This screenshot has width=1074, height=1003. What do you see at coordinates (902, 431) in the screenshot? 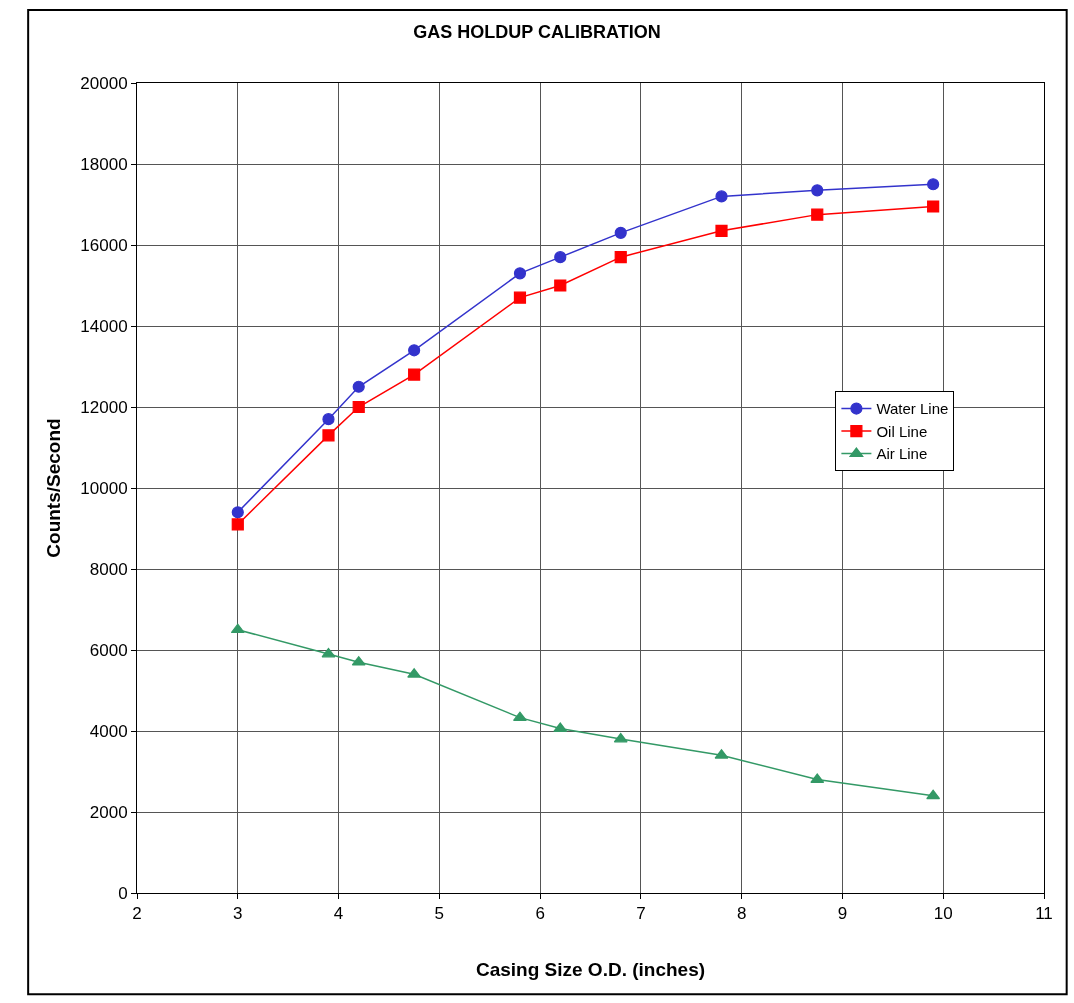
I see `legend-label: Oil Line` at bounding box center [902, 431].